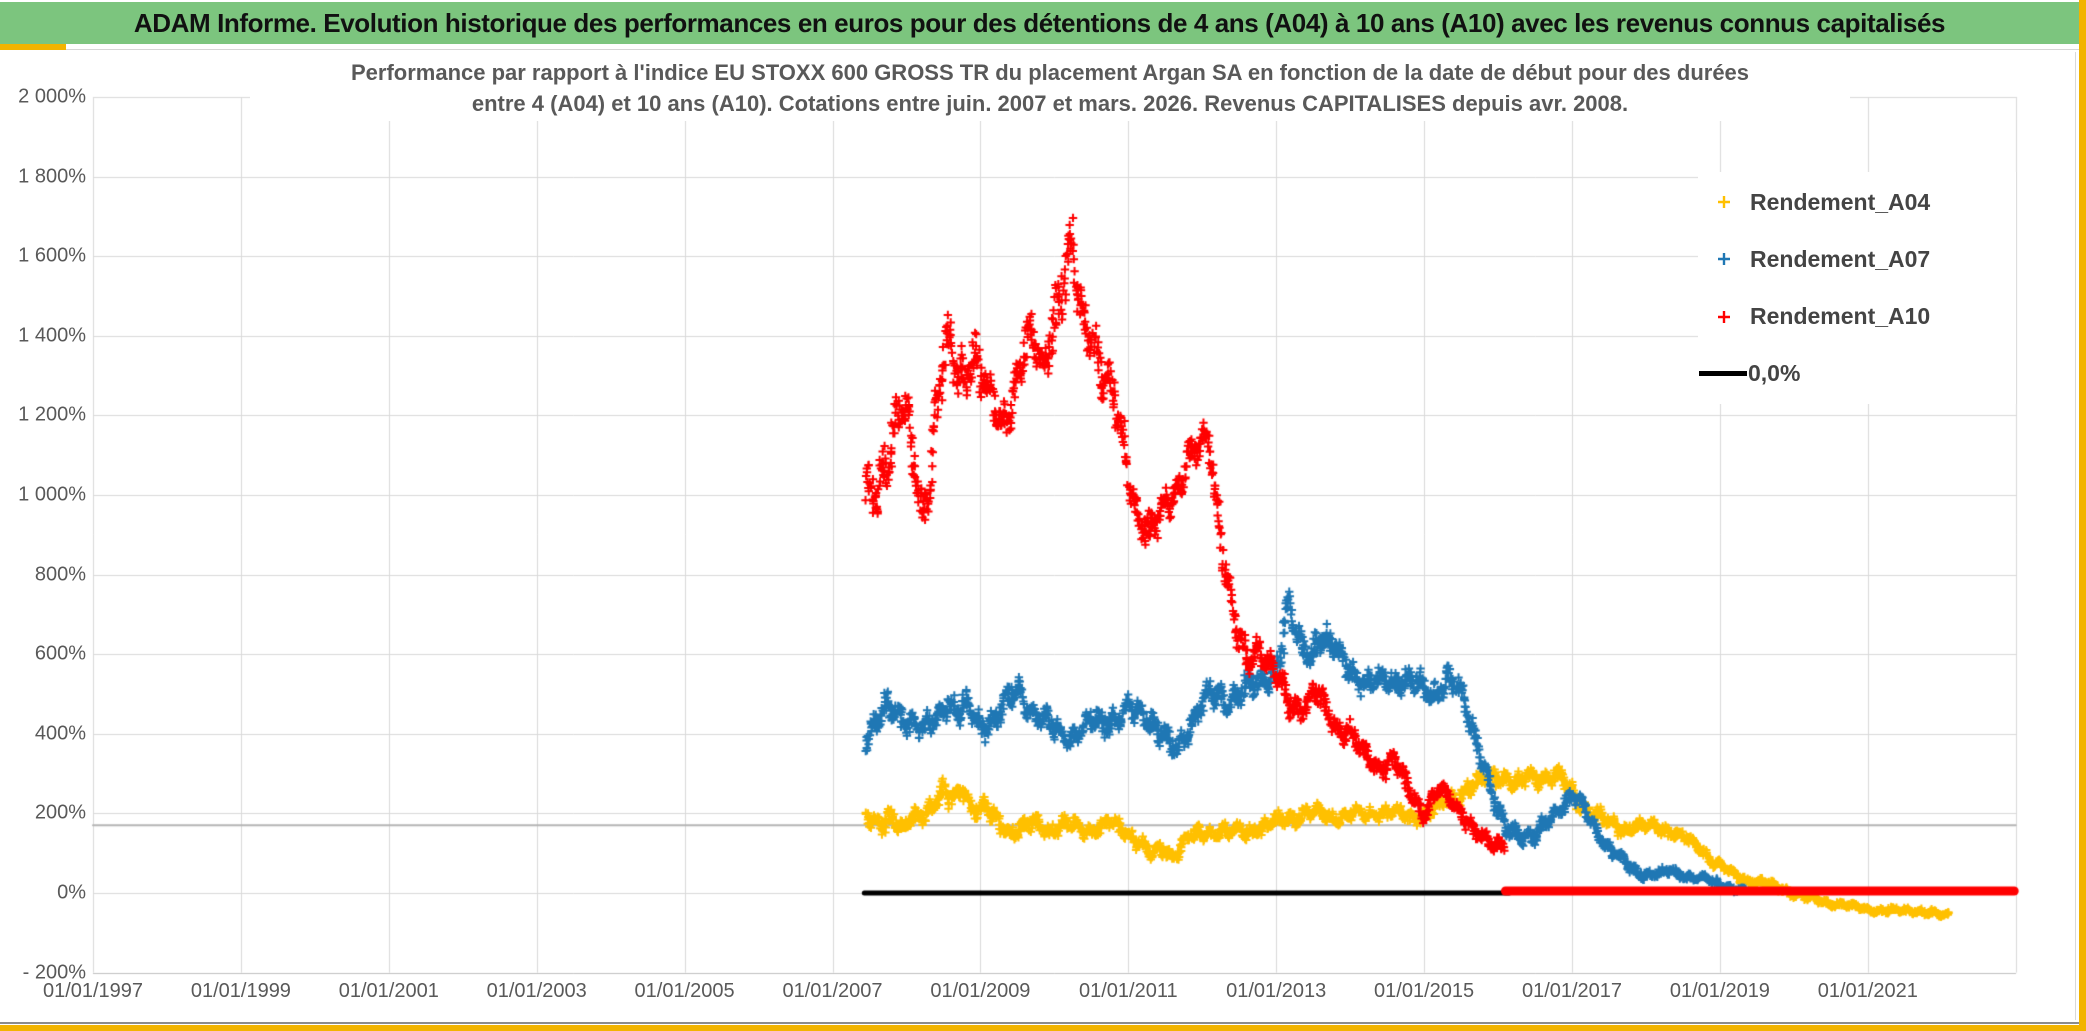 The height and width of the screenshot is (1031, 2086). I want to click on x-axis-label: 01/01/2007, so click(832, 991).